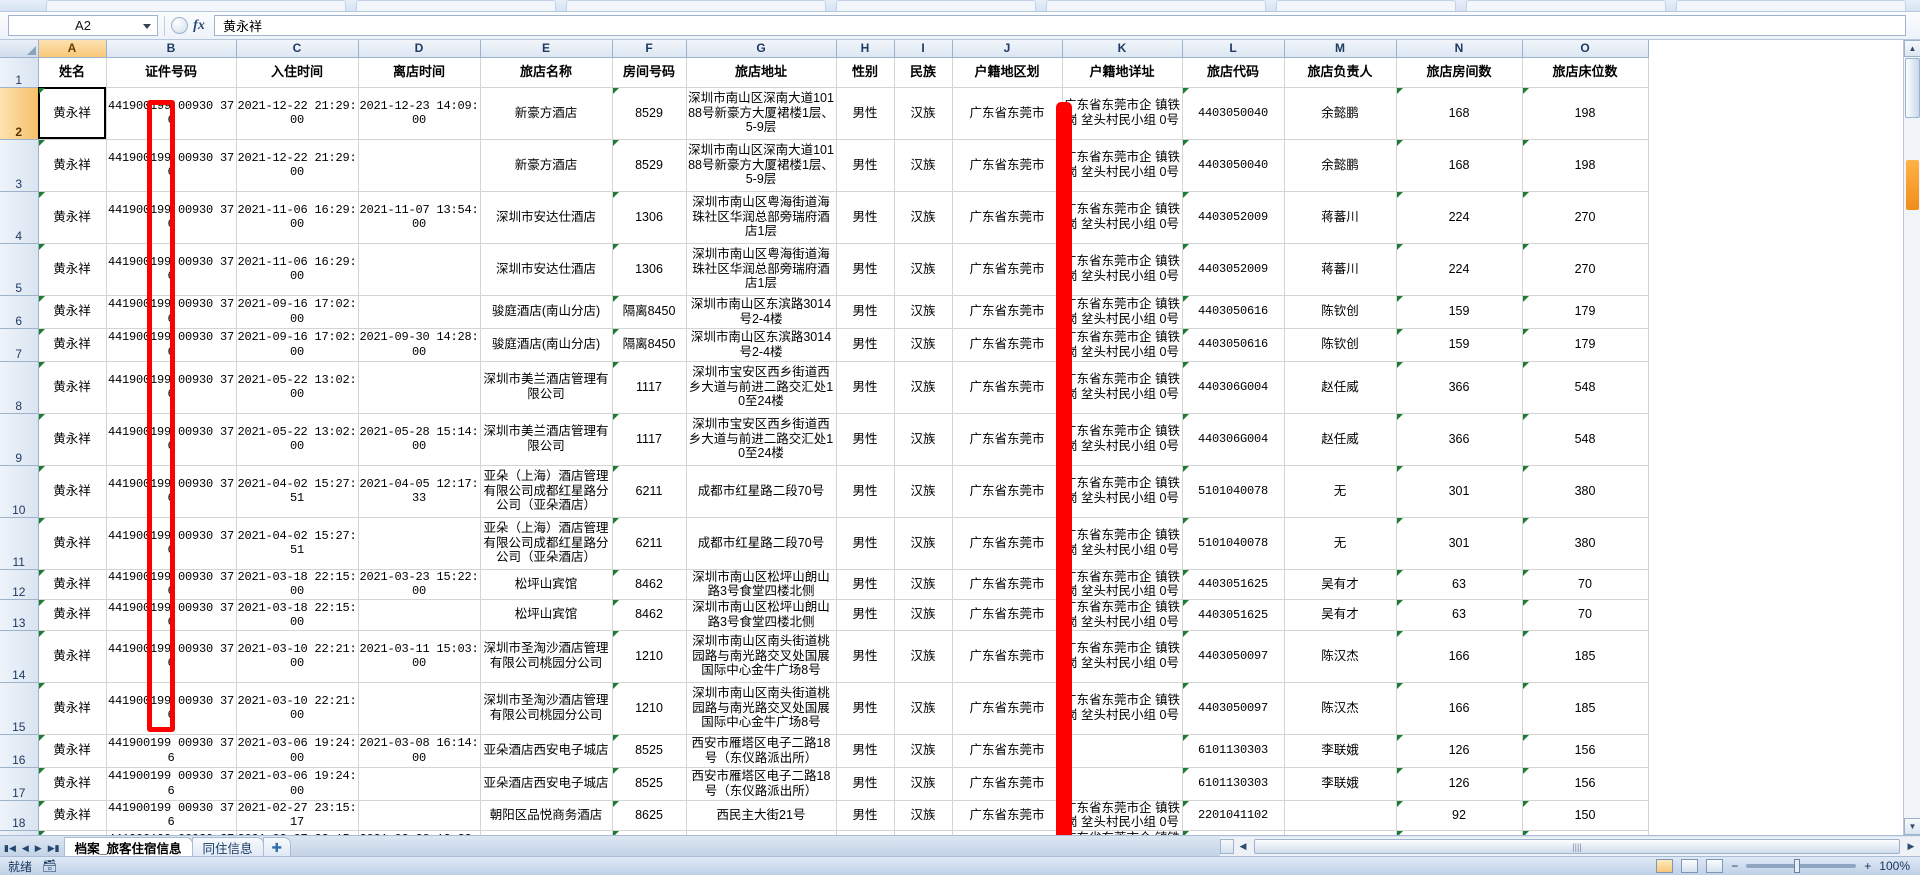  Describe the element at coordinates (1912, 88) in the screenshot. I see `vertical-scroll-thumb` at that location.